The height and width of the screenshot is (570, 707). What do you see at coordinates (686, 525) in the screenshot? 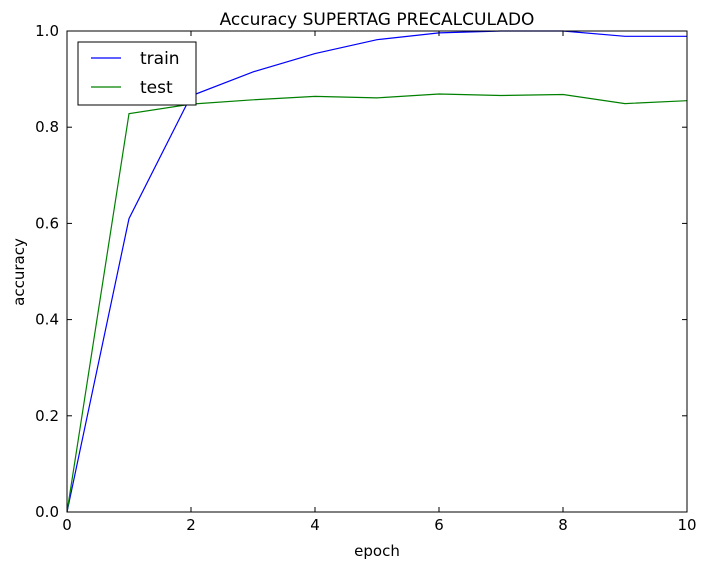
I see `x-tick-label: 10` at bounding box center [686, 525].